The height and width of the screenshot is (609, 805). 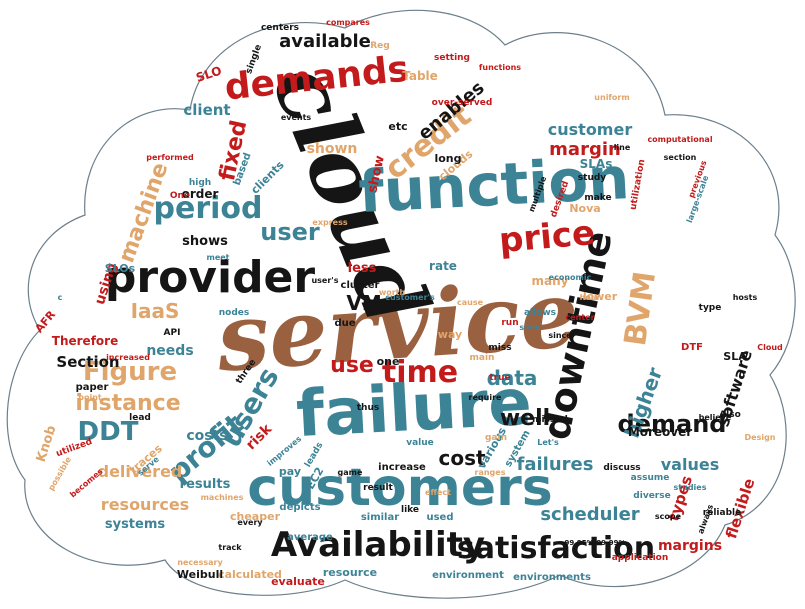 I want to click on word-order: order, so click(x=200, y=194).